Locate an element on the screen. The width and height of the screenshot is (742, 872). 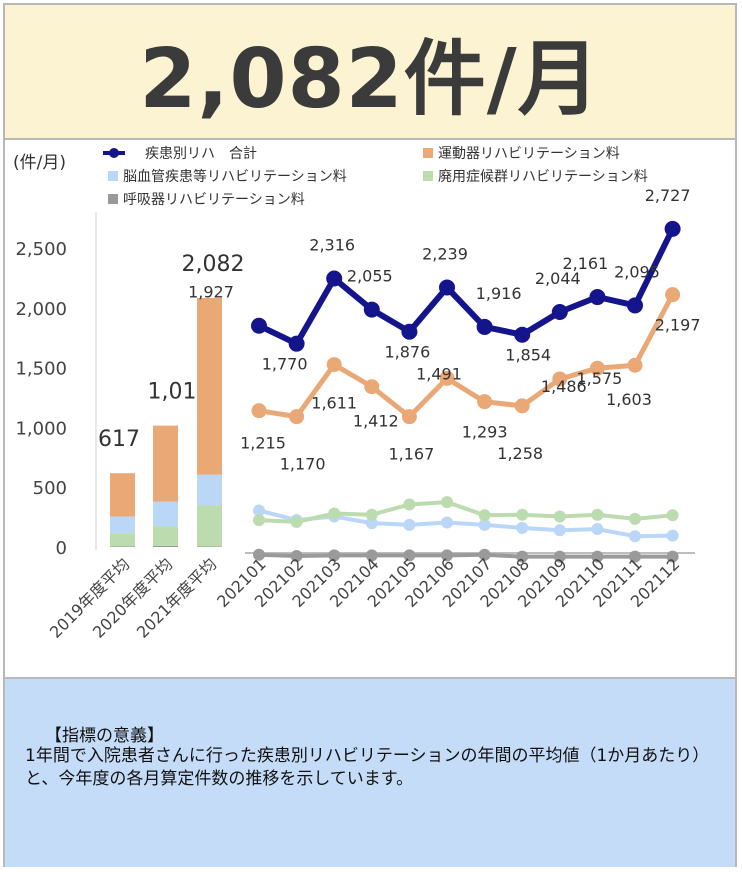
series-line-disuse is located at coordinates (465, 512).